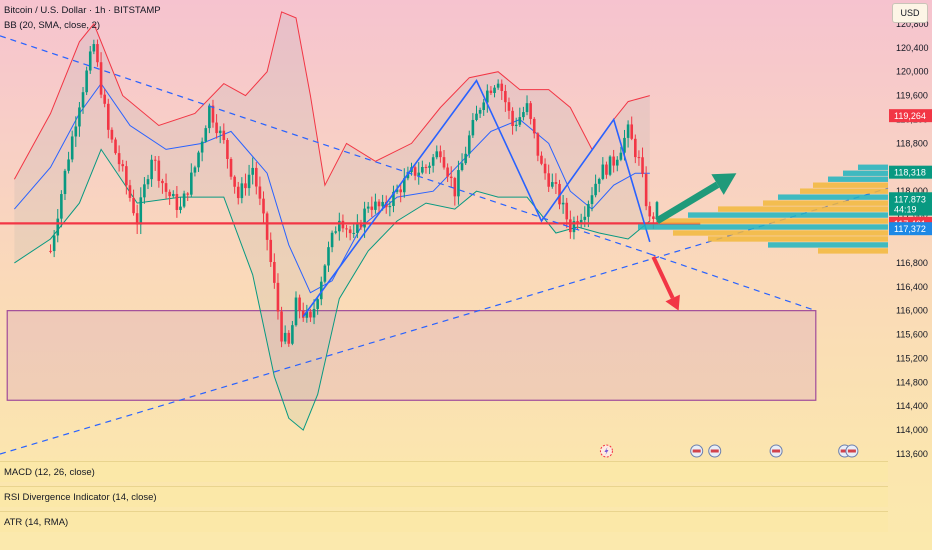 This screenshot has height=550, width=932. I want to click on bullish-arrow, so click(687, 203).